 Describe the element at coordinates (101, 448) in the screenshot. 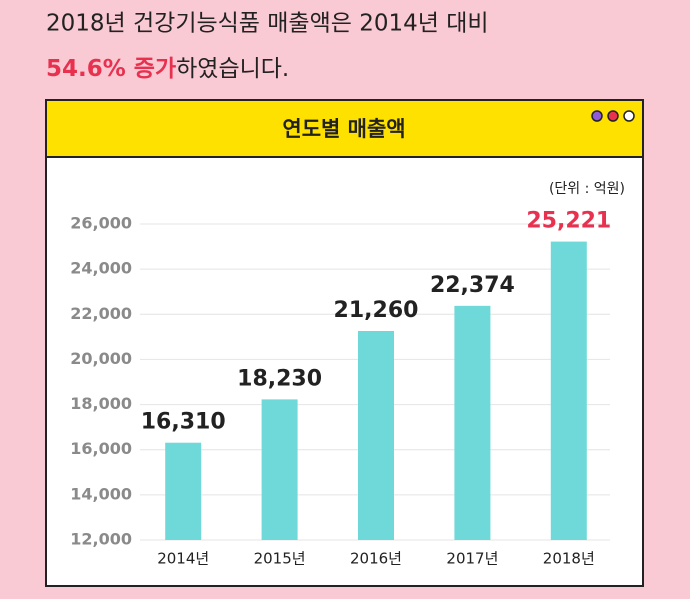

I see `y-tick-label: 16,000` at that location.